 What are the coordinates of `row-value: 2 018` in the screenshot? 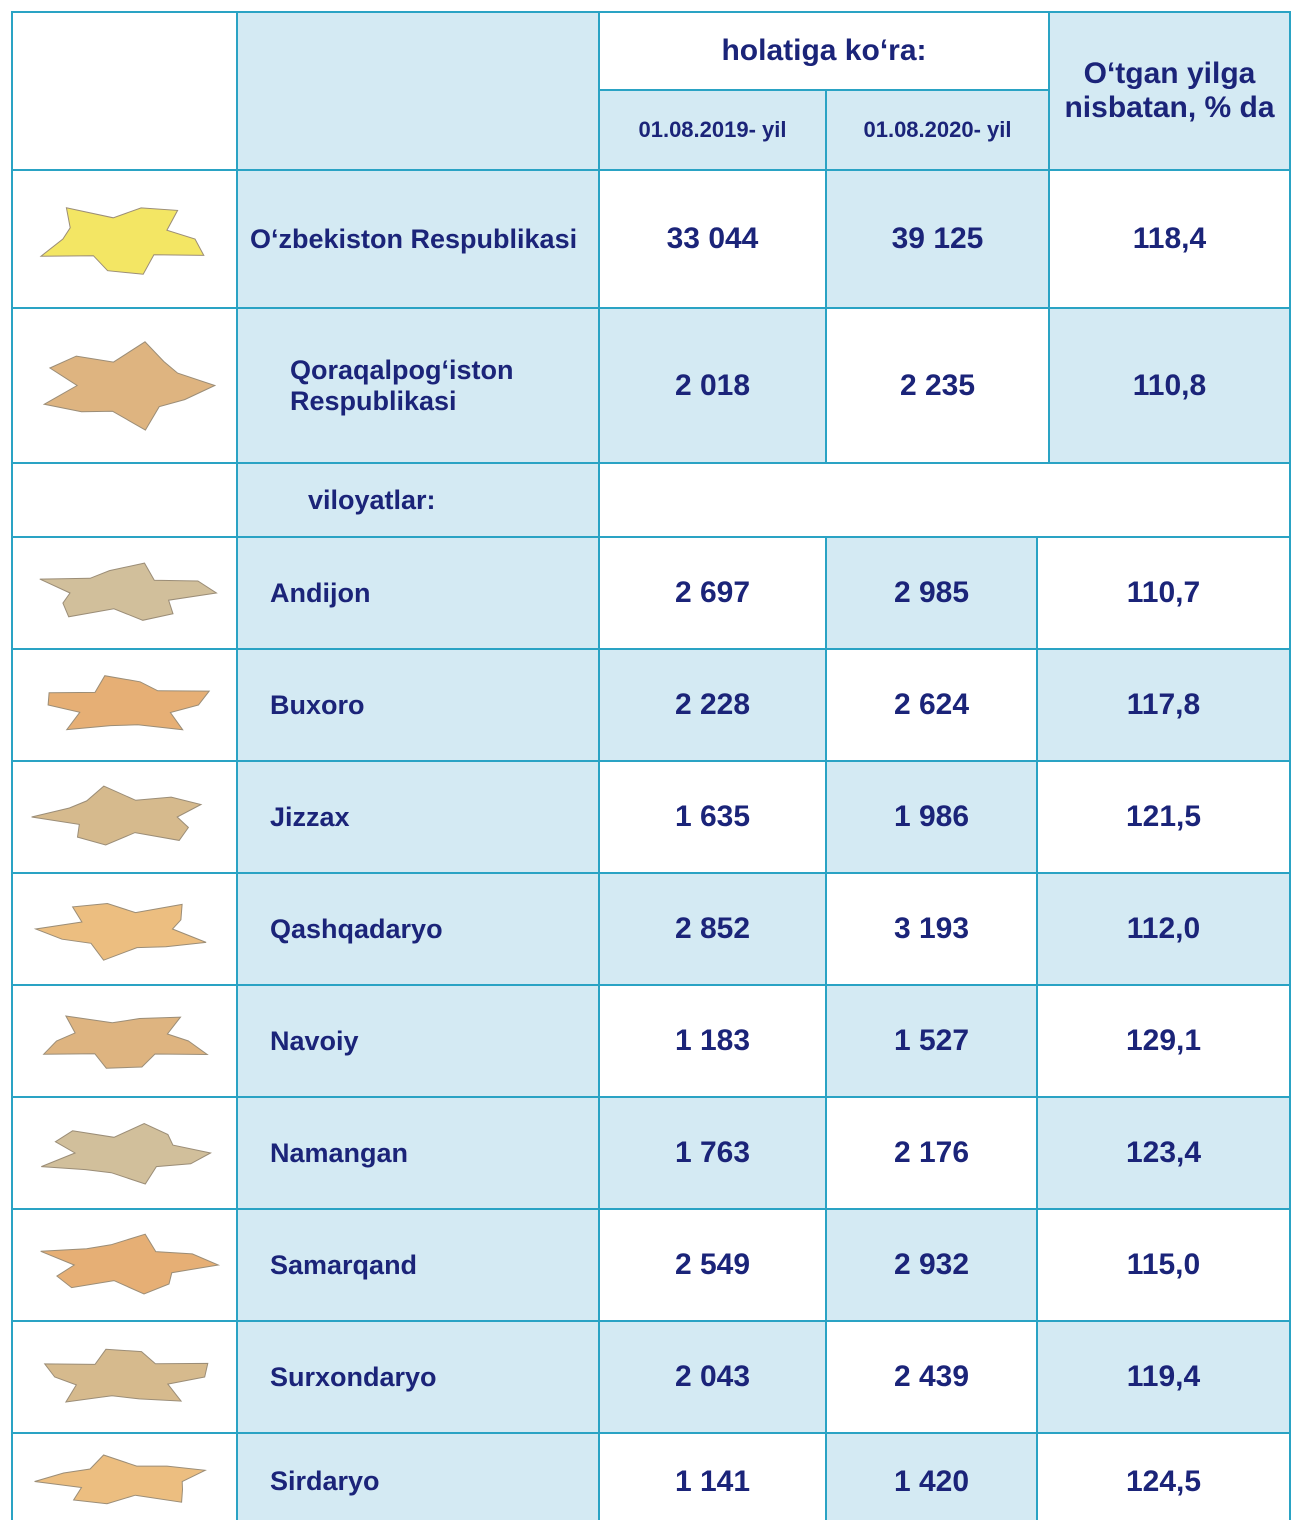 It's located at (712, 385).